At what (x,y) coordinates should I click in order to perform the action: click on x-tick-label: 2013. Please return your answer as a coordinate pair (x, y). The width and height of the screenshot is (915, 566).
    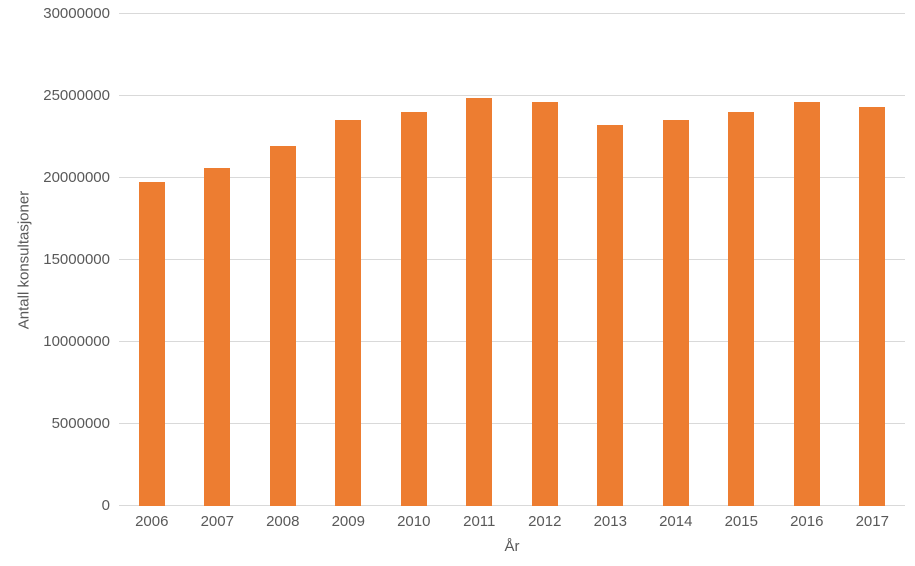
    Looking at the image, I should click on (610, 521).